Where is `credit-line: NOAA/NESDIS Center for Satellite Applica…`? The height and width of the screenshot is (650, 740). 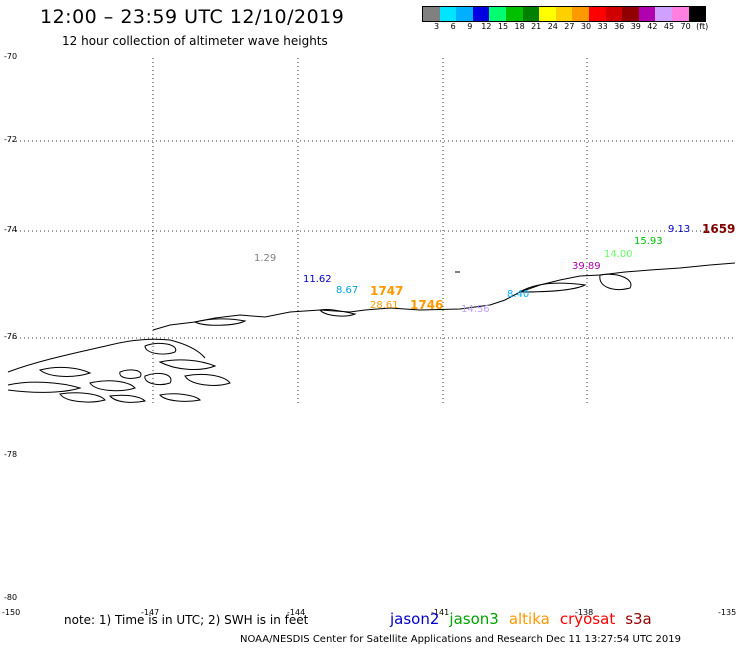 credit-line: NOAA/NESDIS Center for Satellite Applica… is located at coordinates (461, 639).